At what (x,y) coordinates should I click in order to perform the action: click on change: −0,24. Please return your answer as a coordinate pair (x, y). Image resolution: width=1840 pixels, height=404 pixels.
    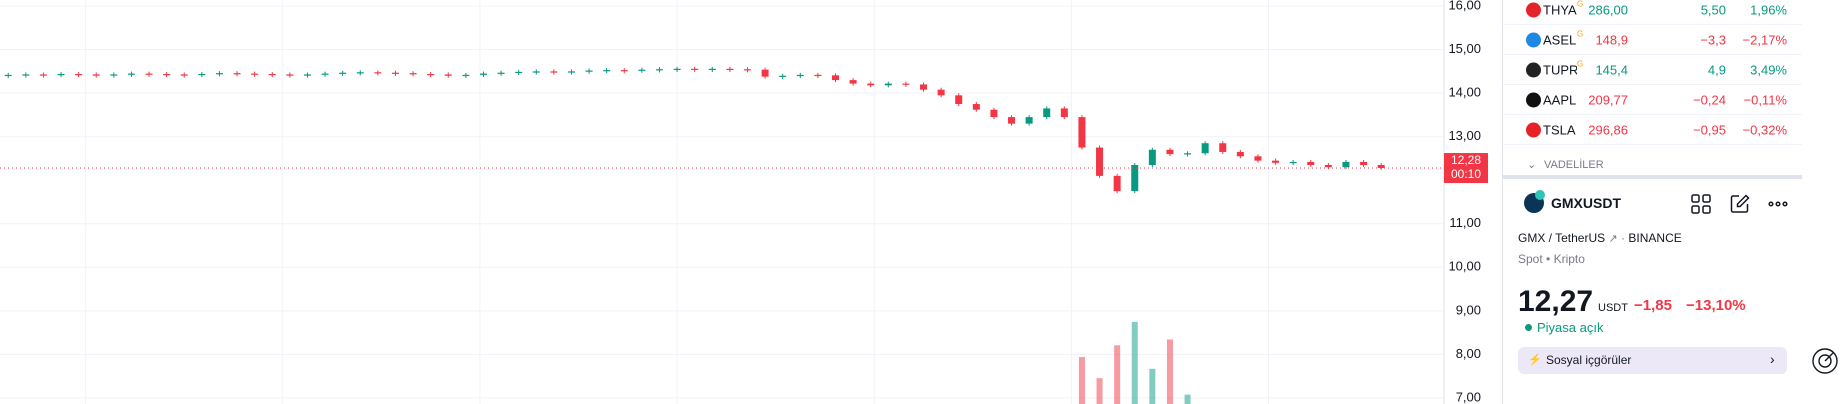
    Looking at the image, I should click on (1709, 99).